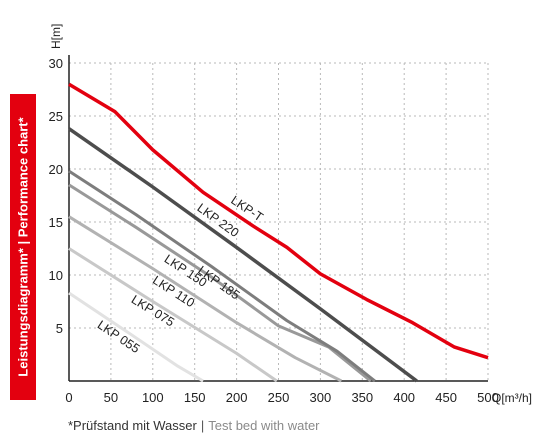 Image resolution: width=553 pixels, height=437 pixels. I want to click on x-tick-label-500: 500, so click(488, 397).